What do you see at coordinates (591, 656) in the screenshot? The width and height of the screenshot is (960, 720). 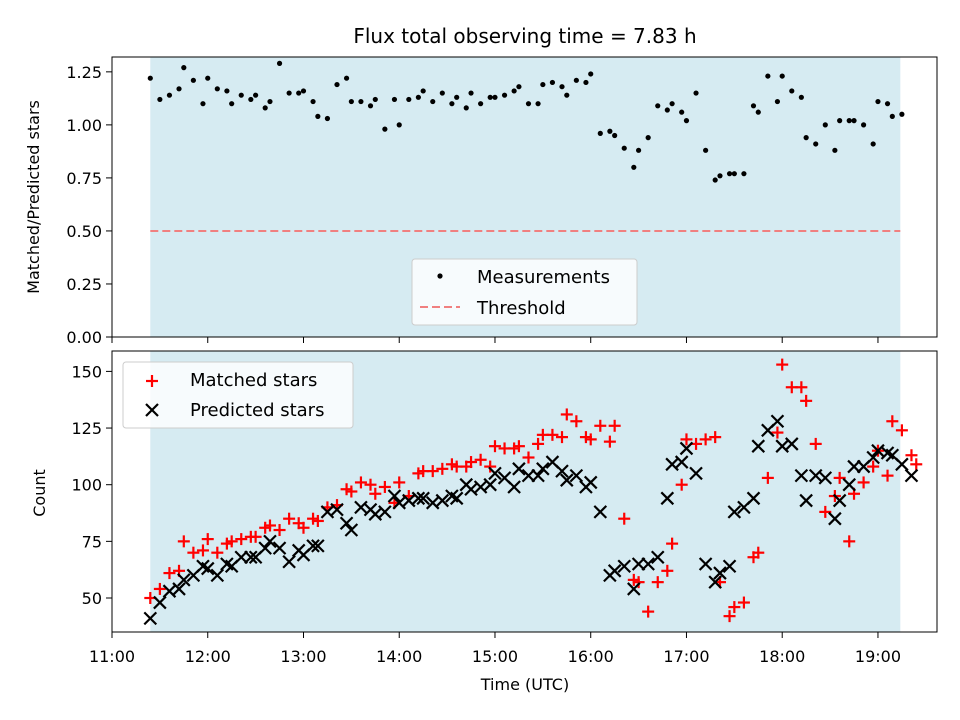 I see `counts-x-tick-label: 16:00` at bounding box center [591, 656].